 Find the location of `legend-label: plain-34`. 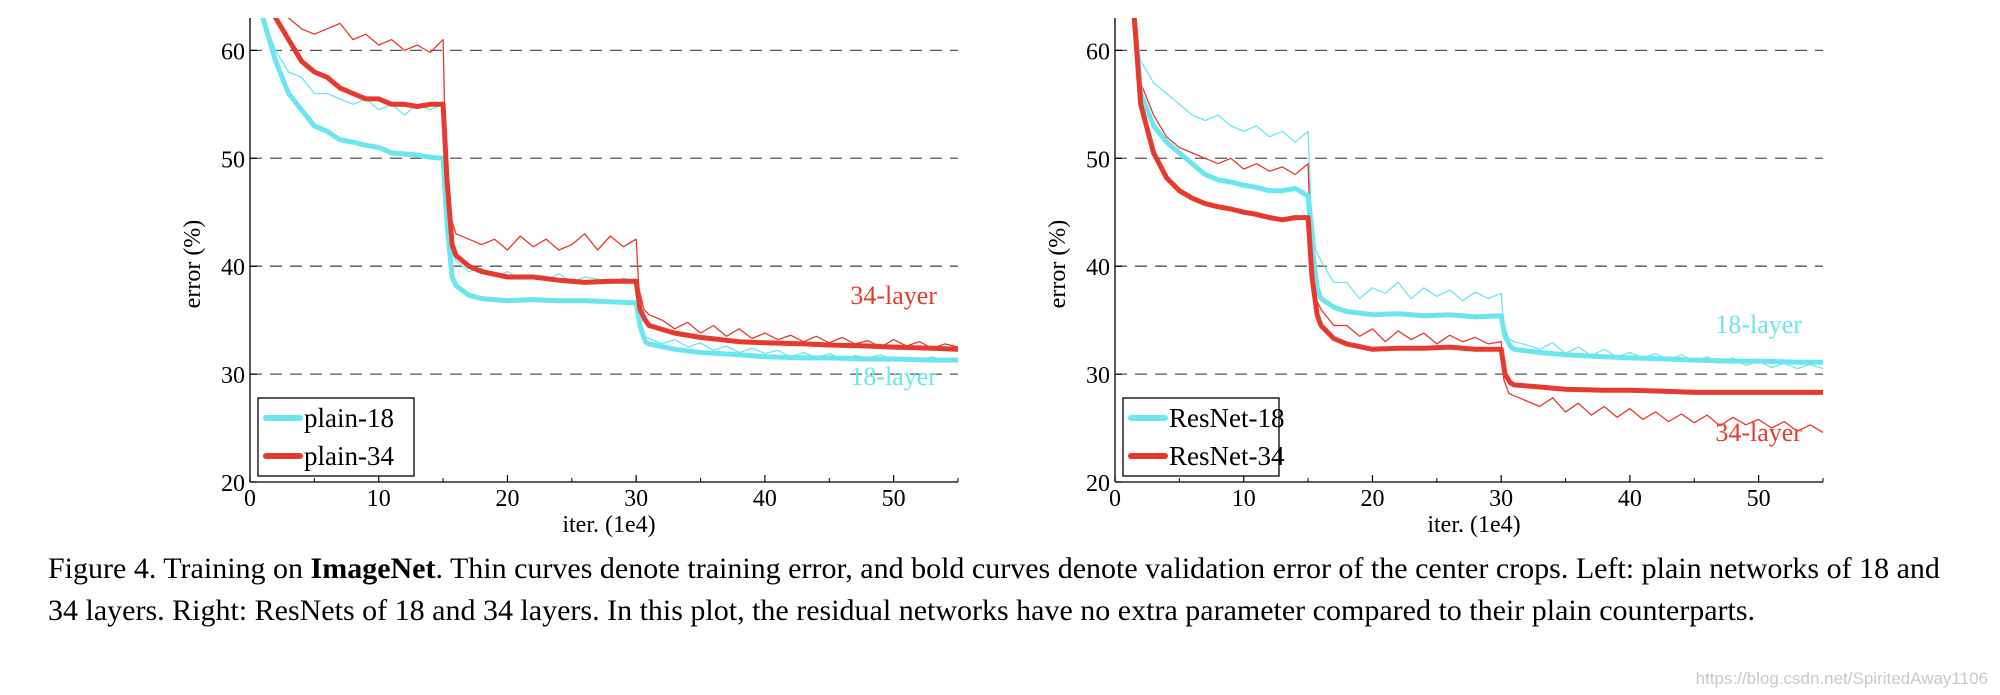

legend-label: plain-34 is located at coordinates (349, 456).